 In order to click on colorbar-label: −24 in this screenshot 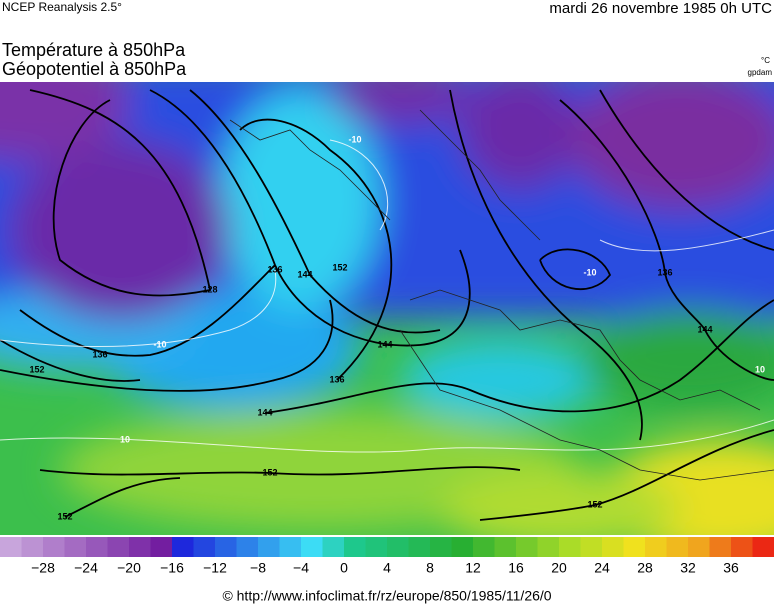, I will do `click(86, 568)`.